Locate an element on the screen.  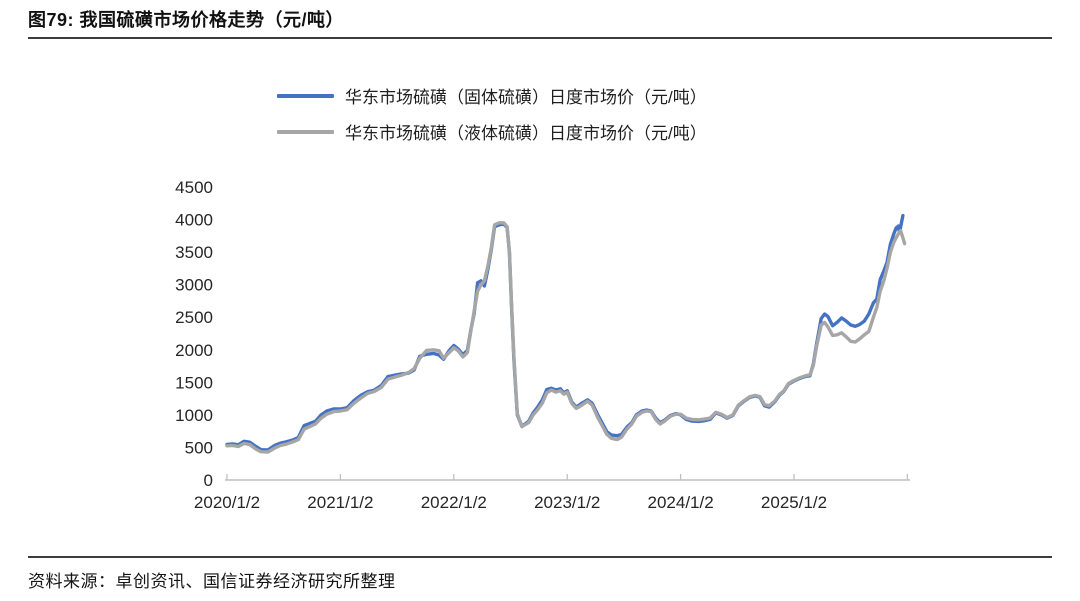
x-tick-label: 2022/1/2 is located at coordinates (454, 502).